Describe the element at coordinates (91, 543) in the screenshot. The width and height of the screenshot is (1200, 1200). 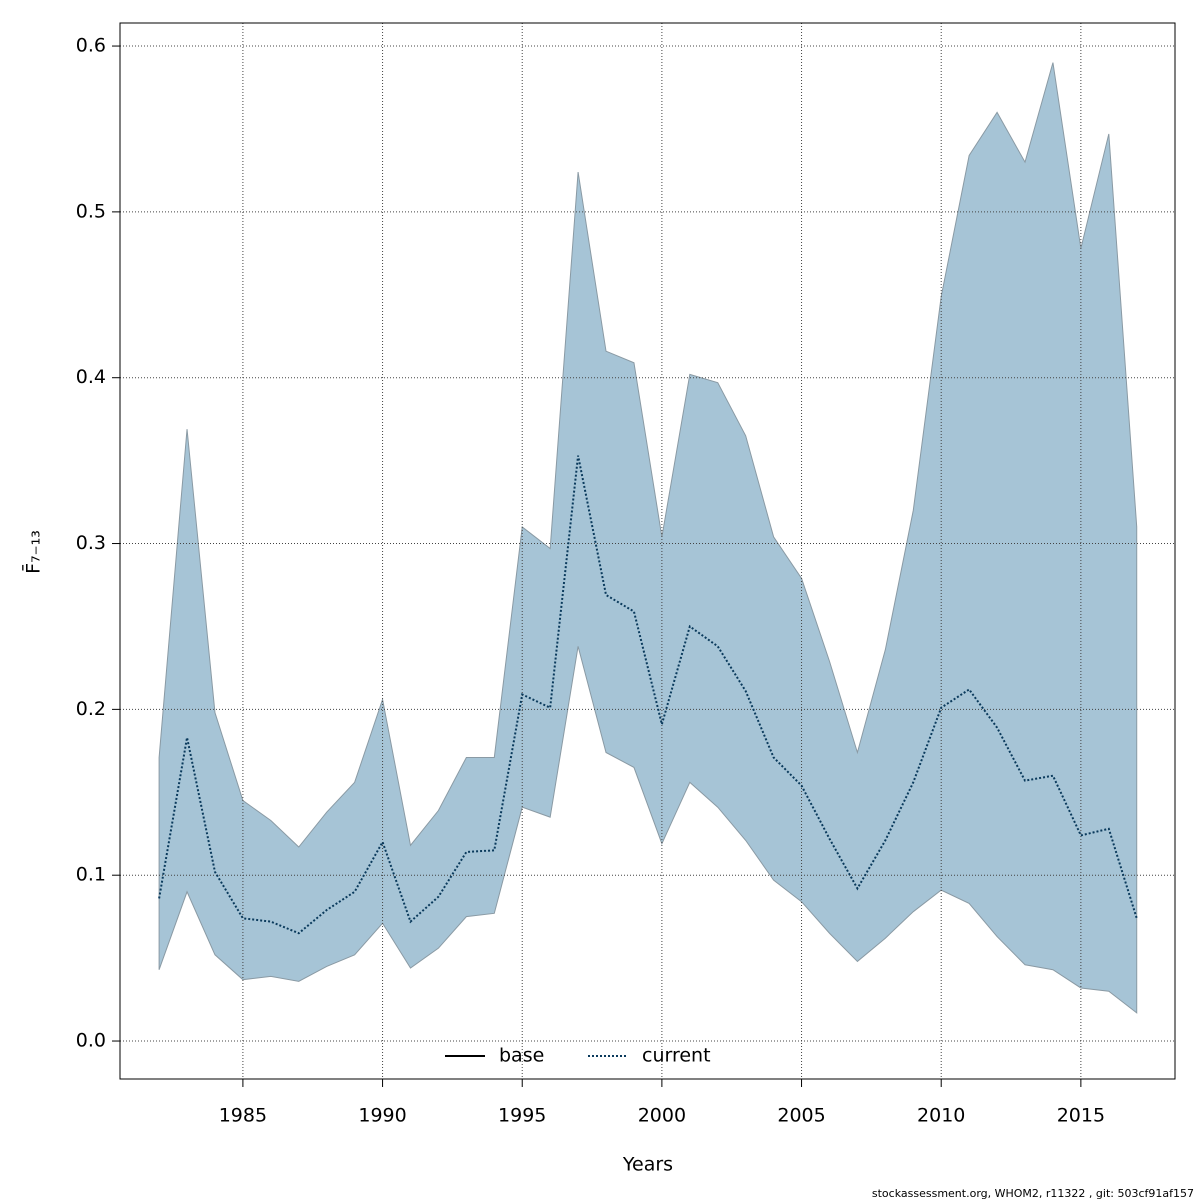
I see `y-tick-label: 0.3` at that location.